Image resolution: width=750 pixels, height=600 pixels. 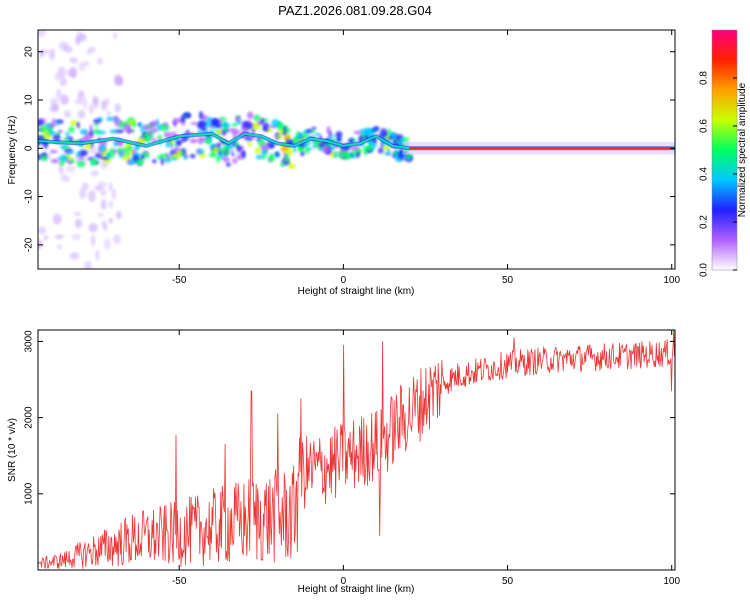 I want to click on spectrogram-x-tick-label: -50, so click(x=179, y=280).